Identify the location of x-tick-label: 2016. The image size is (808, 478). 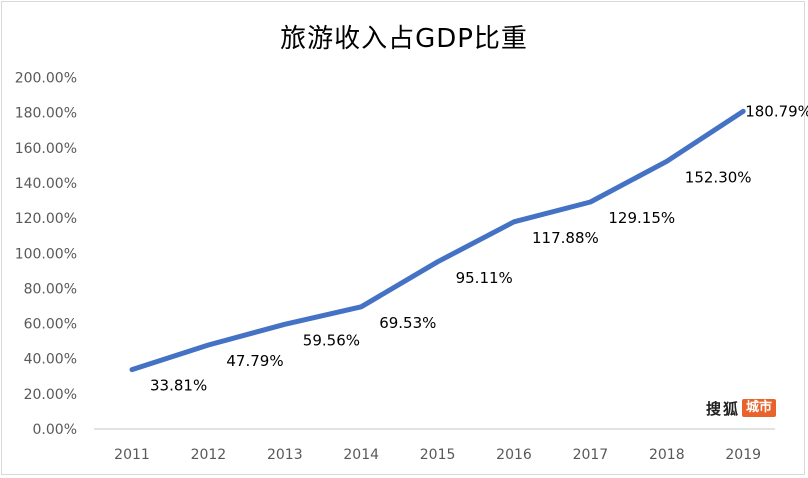
(514, 455).